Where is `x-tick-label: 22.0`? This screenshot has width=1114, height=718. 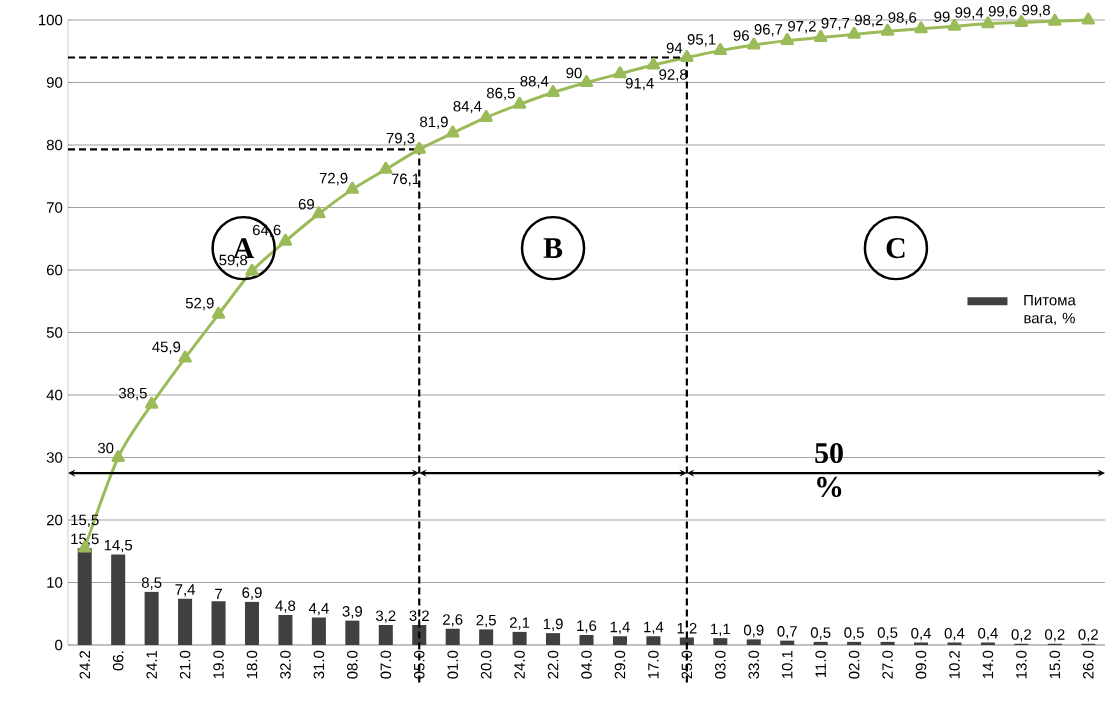
x-tick-label: 22.0 is located at coordinates (553, 664).